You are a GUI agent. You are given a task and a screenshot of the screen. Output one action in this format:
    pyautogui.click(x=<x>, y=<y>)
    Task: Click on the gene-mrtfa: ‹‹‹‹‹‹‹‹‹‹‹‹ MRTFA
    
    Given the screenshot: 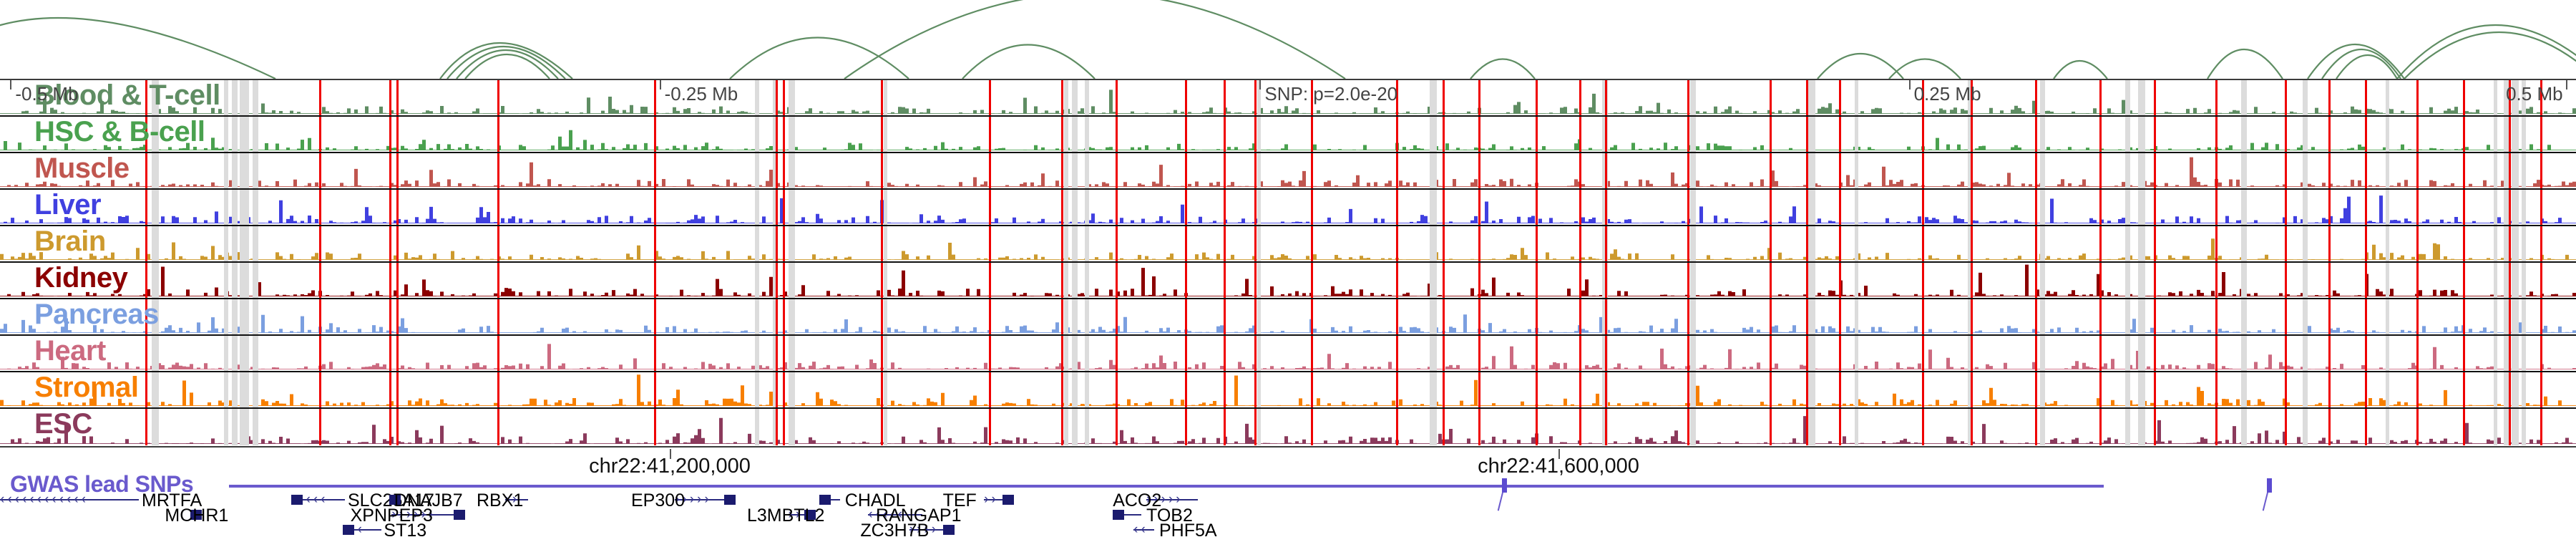 What is the action you would take?
    pyautogui.click(x=1288, y=500)
    